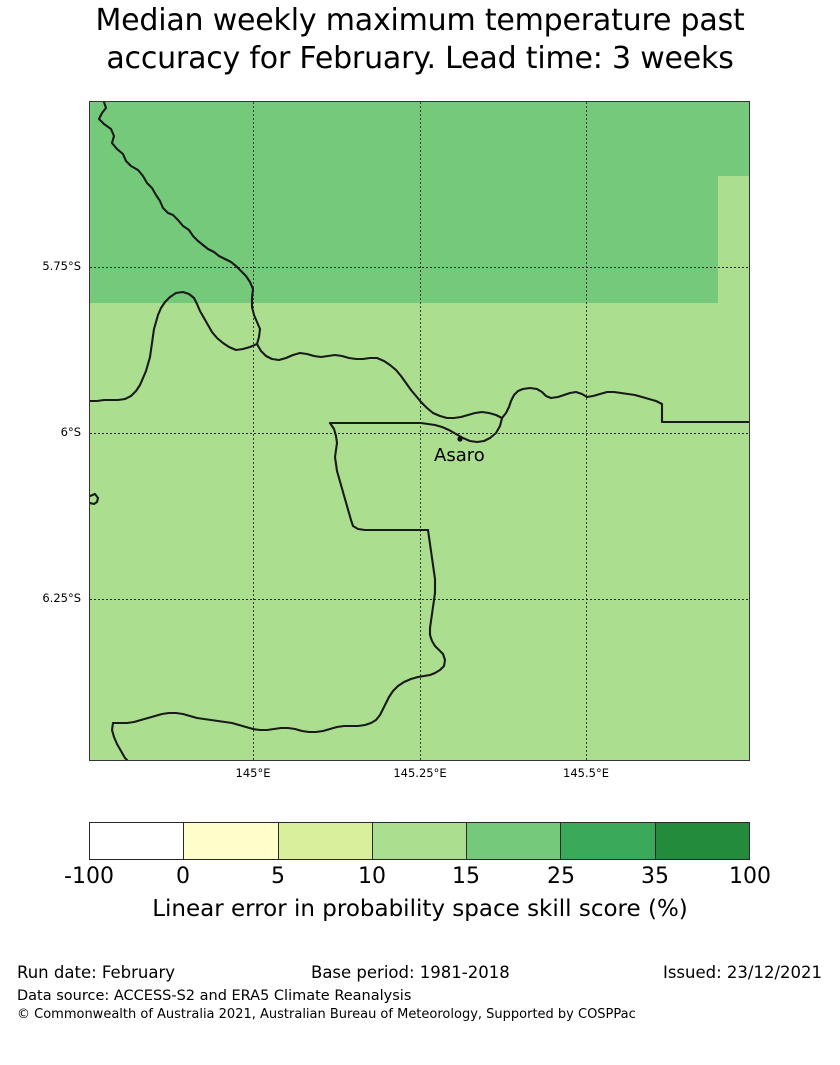 This screenshot has height=1065, width=840. What do you see at coordinates (420, 20) in the screenshot?
I see `page-title-line-1: Median weekly maximum temperature past` at bounding box center [420, 20].